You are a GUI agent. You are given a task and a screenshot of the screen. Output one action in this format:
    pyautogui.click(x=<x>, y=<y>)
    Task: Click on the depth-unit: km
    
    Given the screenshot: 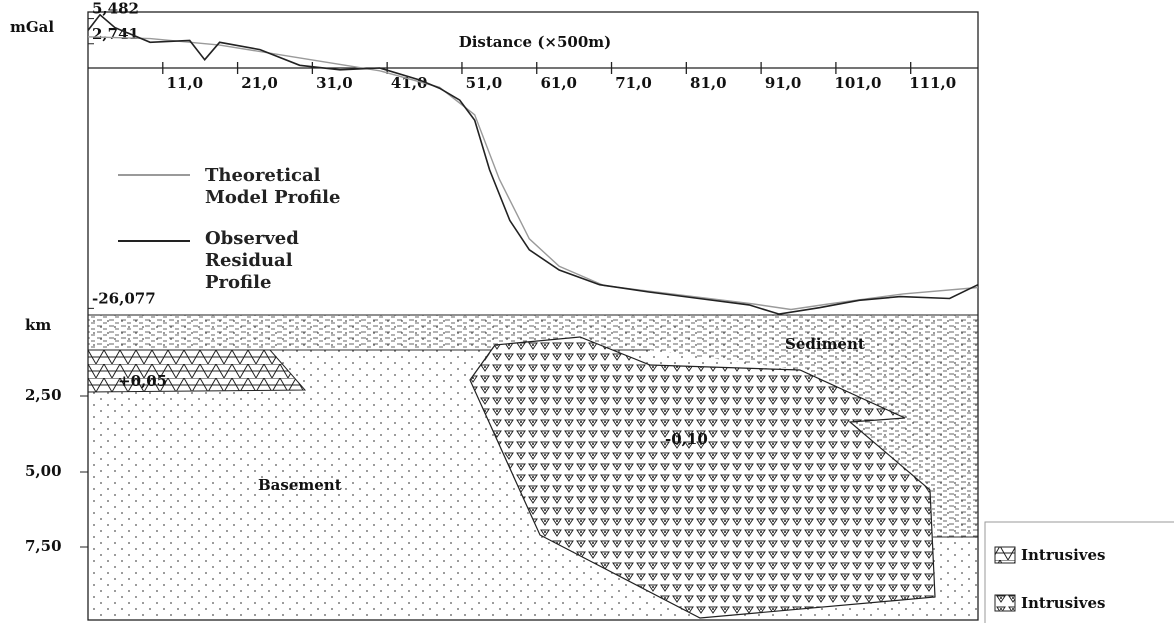 What is the action you would take?
    pyautogui.click(x=38, y=325)
    